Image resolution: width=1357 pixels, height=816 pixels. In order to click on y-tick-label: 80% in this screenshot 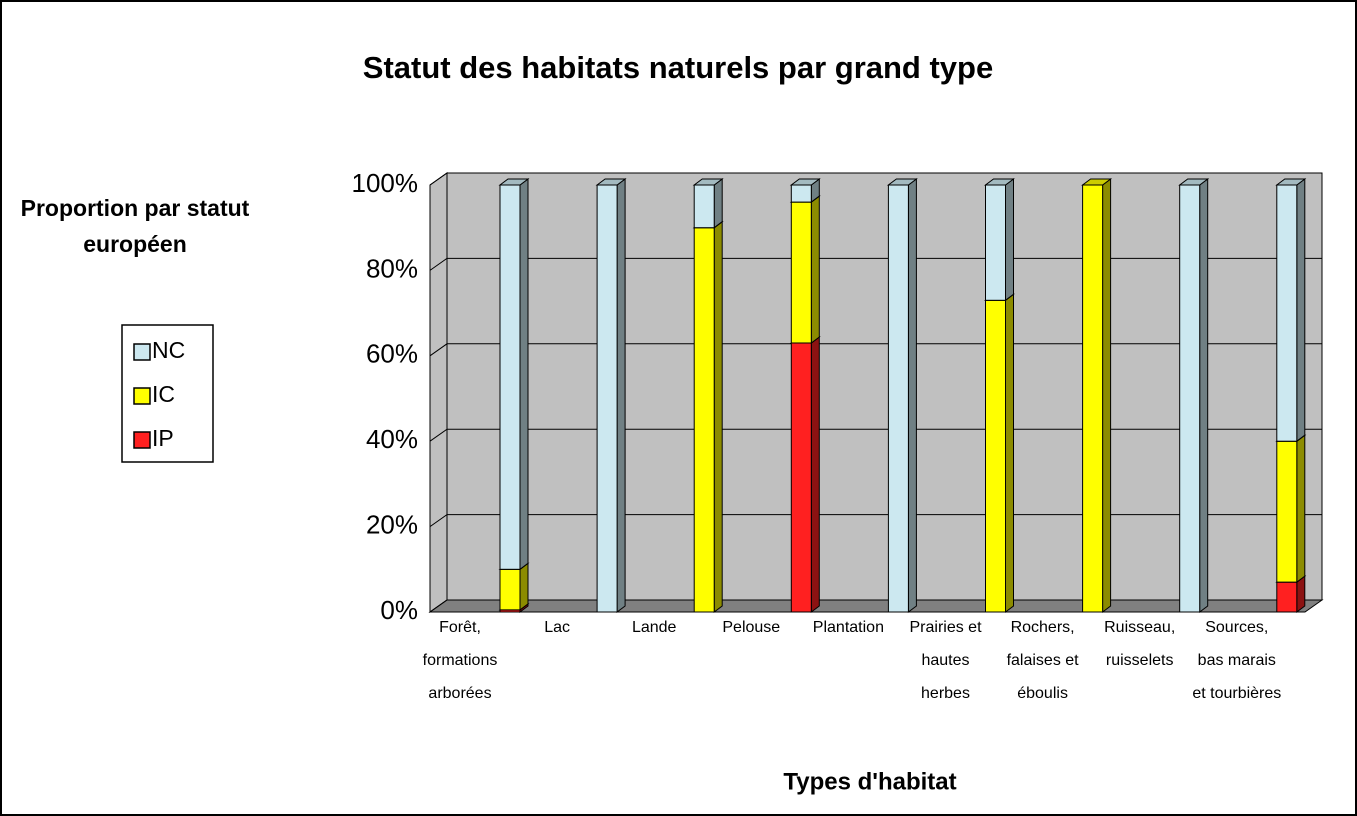, I will do `click(392, 268)`.